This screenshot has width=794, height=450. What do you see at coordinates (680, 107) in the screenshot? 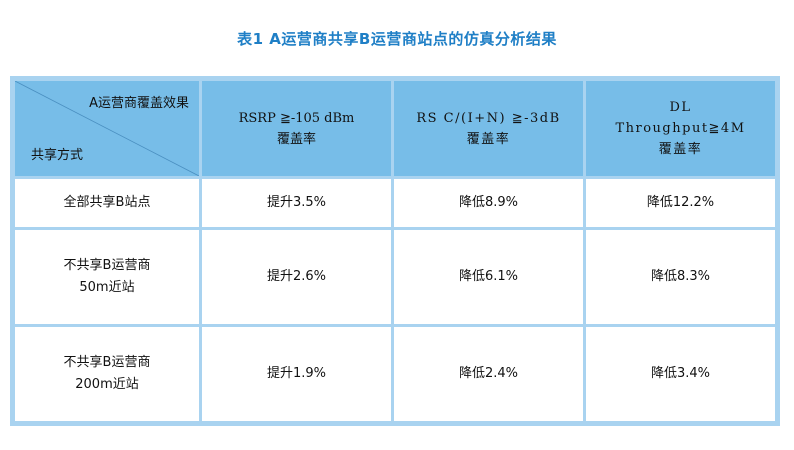
I see `column-header-line: DL` at bounding box center [680, 107].